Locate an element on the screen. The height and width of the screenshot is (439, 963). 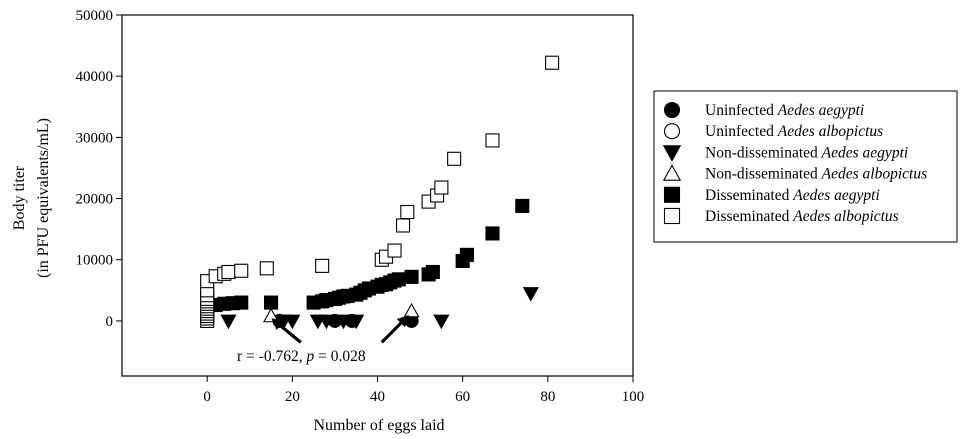
x-tick-label: 40 is located at coordinates (377, 397).